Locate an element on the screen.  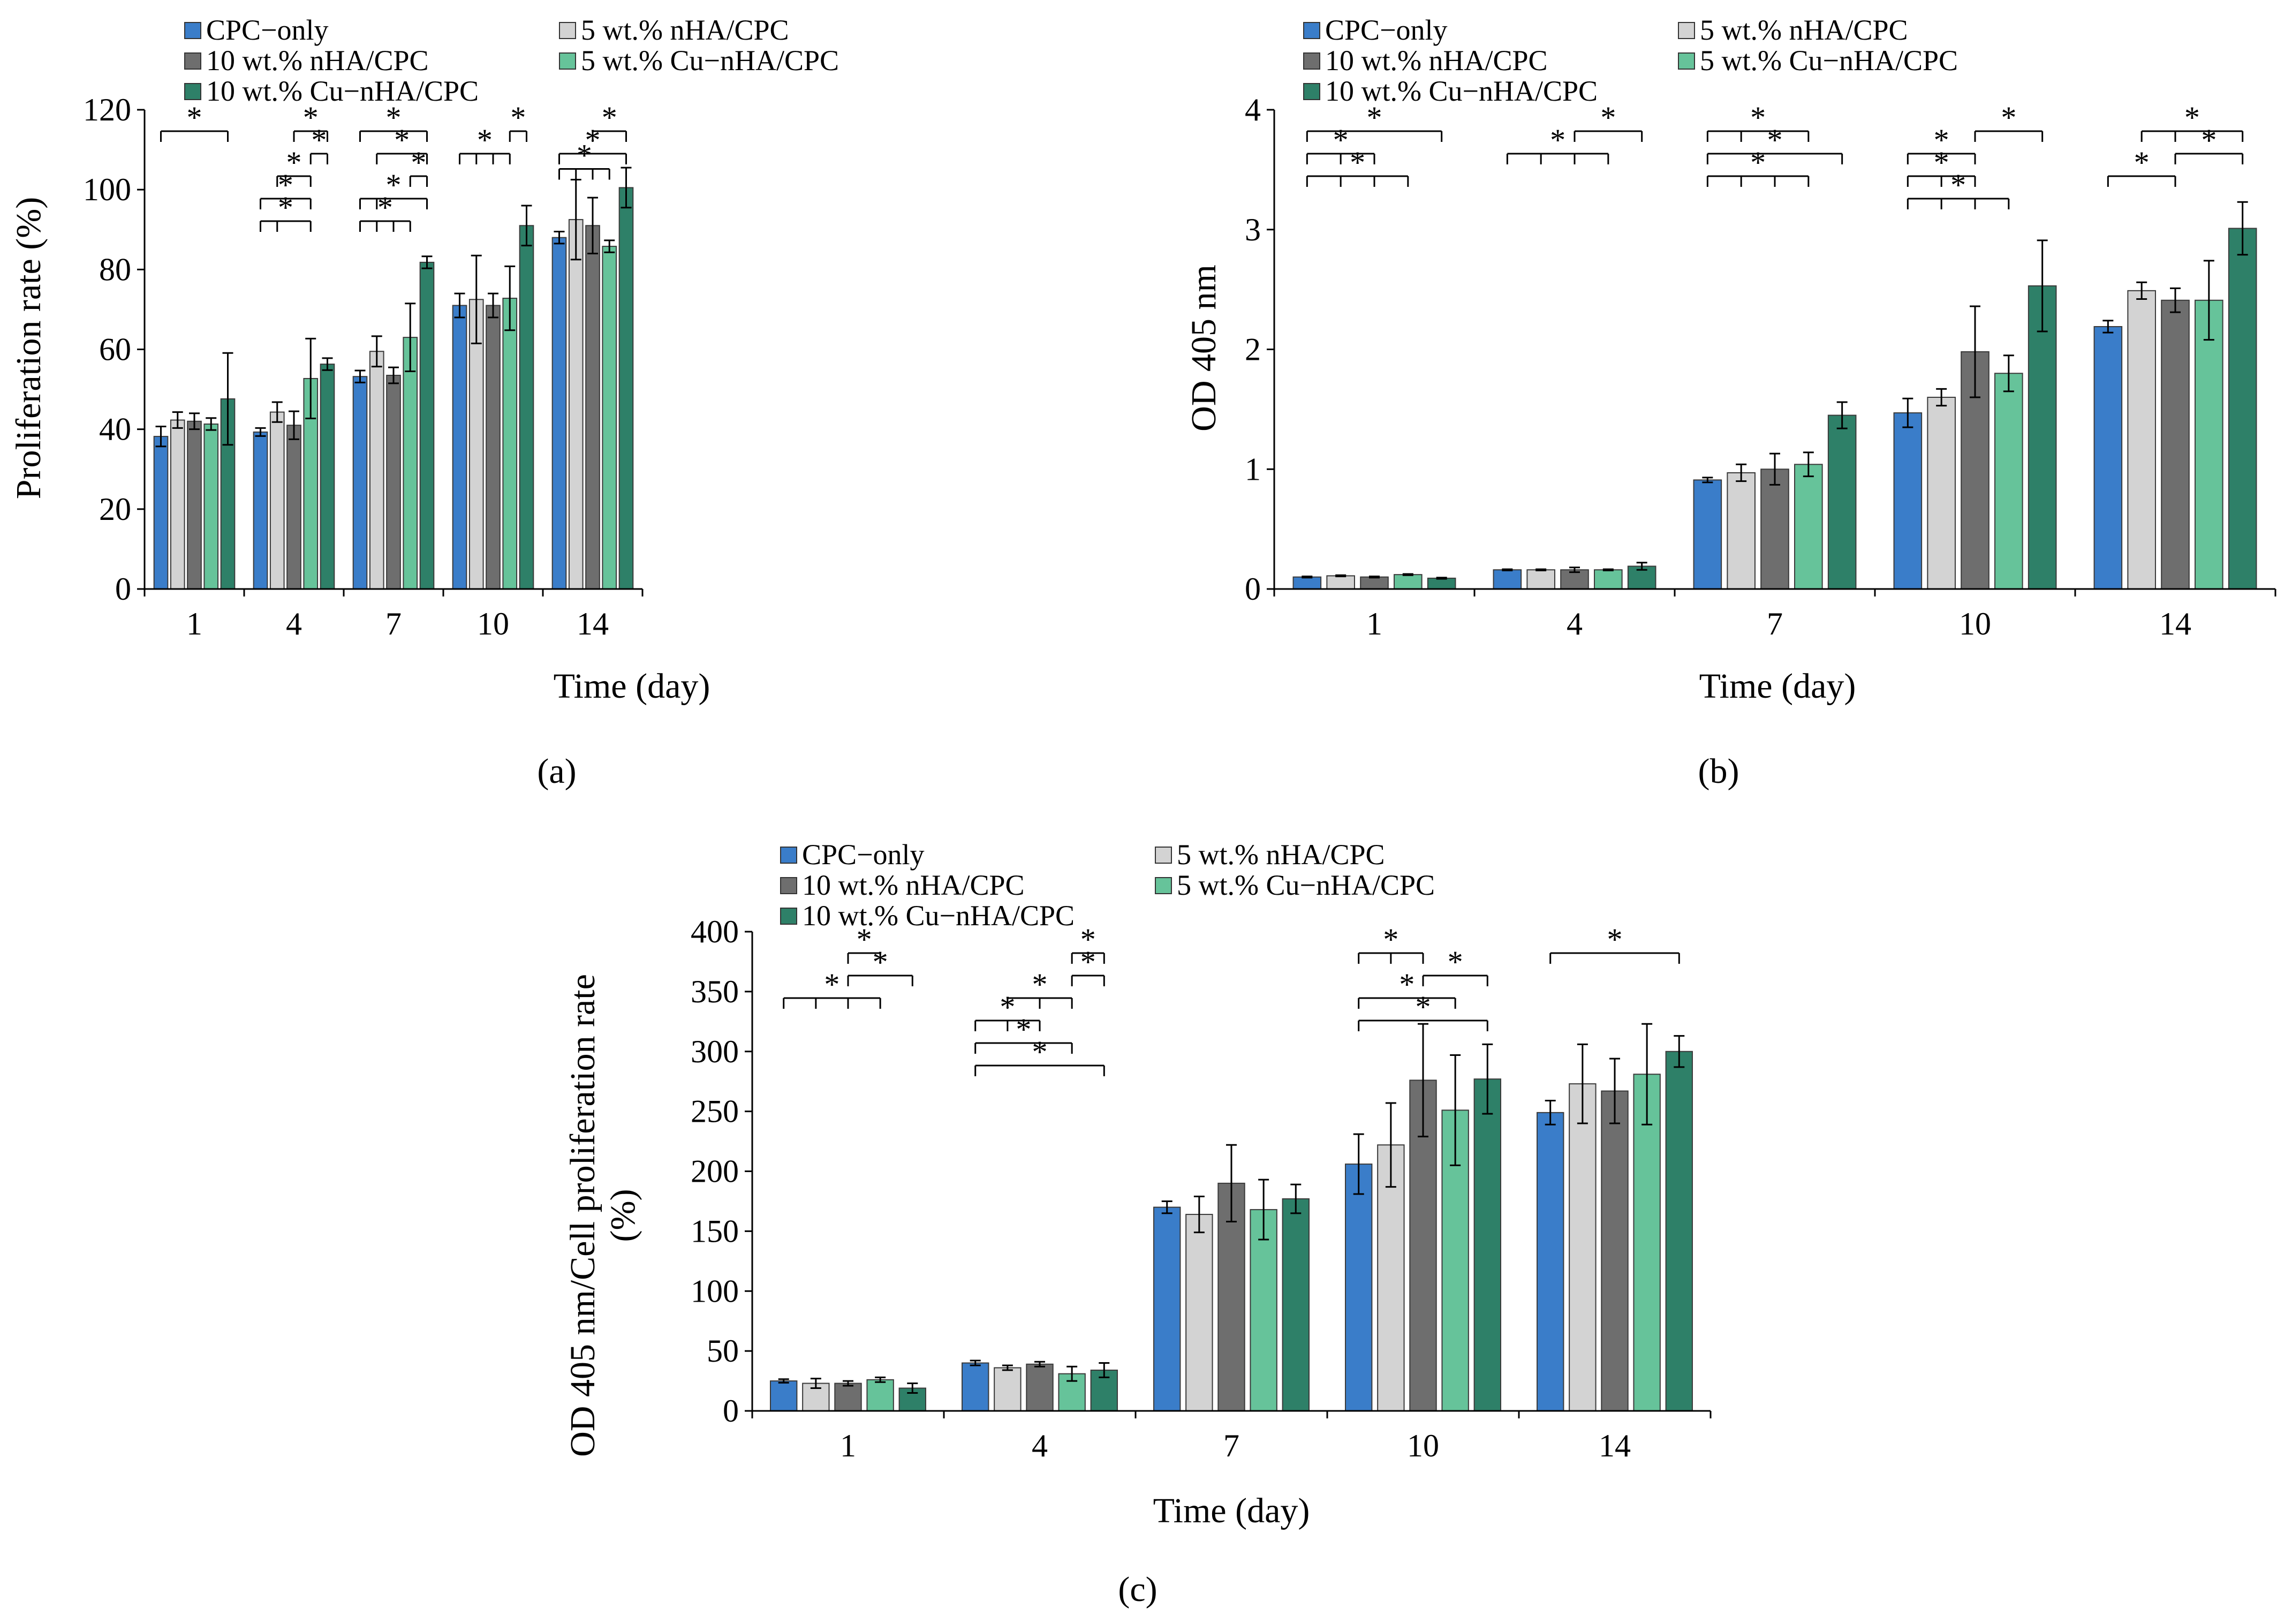
y-tick-label: 250 is located at coordinates (715, 1112).